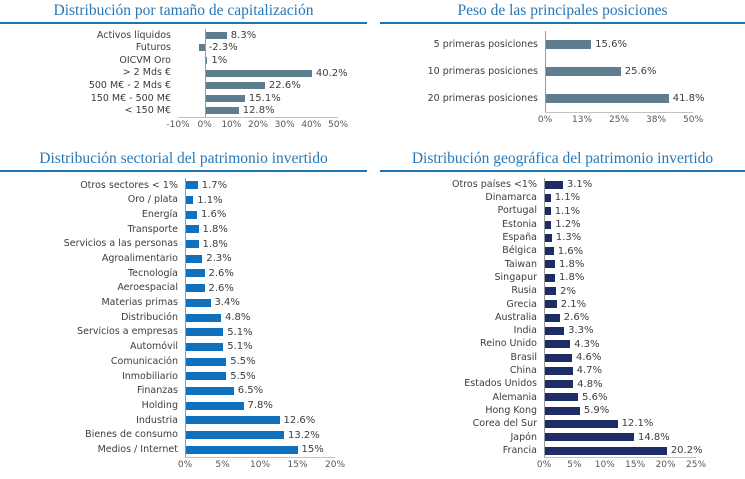 This screenshot has height=479, width=745. I want to click on bar-track: 13.2%, so click(260, 435).